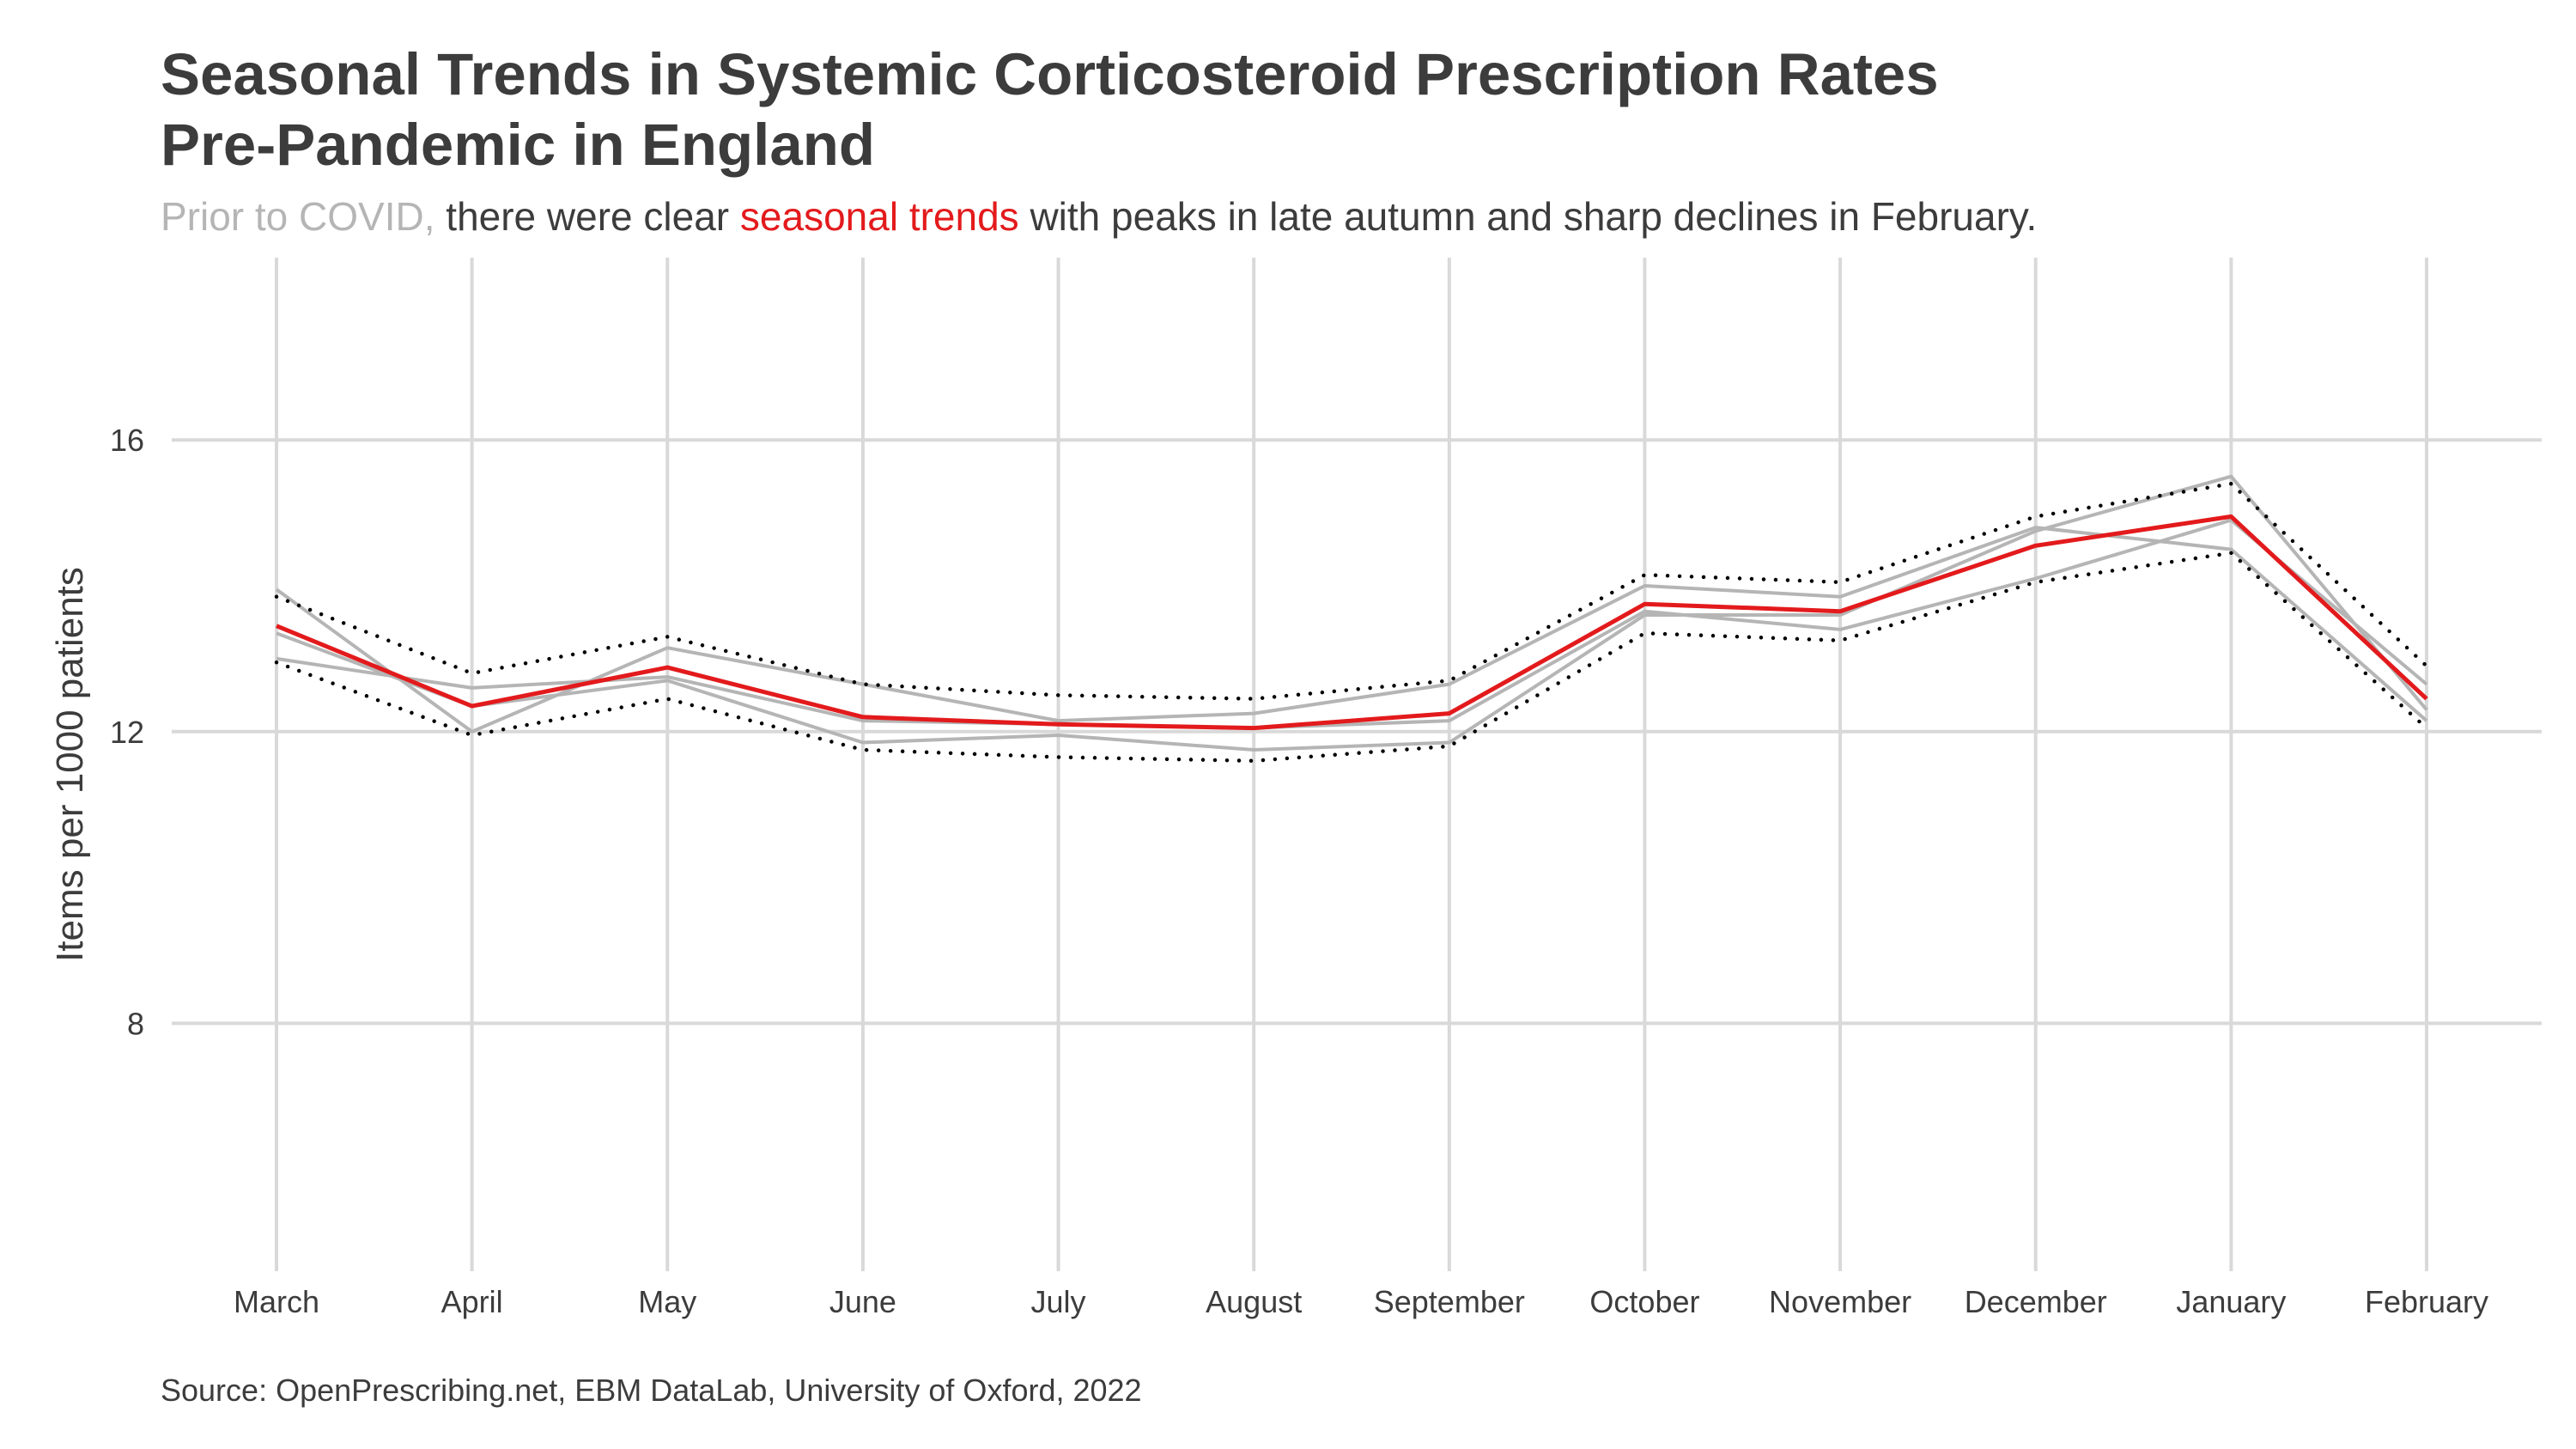 The height and width of the screenshot is (1449, 2576). What do you see at coordinates (127, 440) in the screenshot?
I see `y-tick-label-16: 16` at bounding box center [127, 440].